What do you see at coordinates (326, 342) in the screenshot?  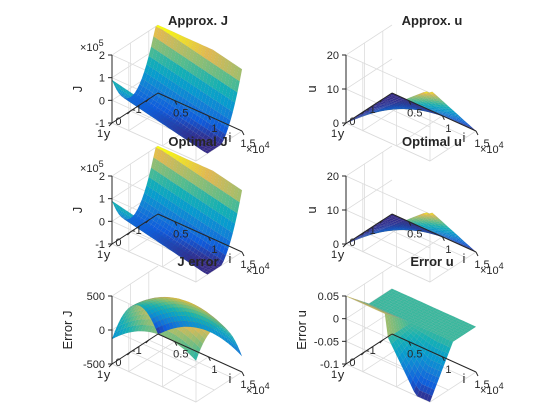 I see `z-tick-label: -0.05` at bounding box center [326, 342].